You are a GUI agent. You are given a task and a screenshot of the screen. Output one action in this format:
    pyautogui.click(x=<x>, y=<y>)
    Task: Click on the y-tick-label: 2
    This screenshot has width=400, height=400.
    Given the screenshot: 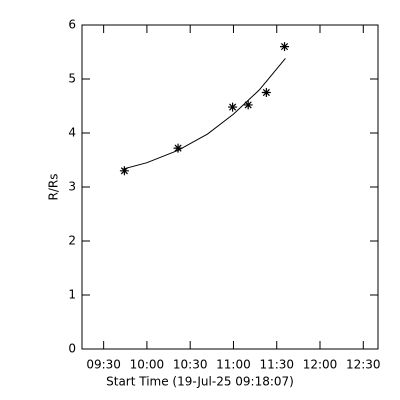 What is the action you would take?
    pyautogui.click(x=72, y=241)
    